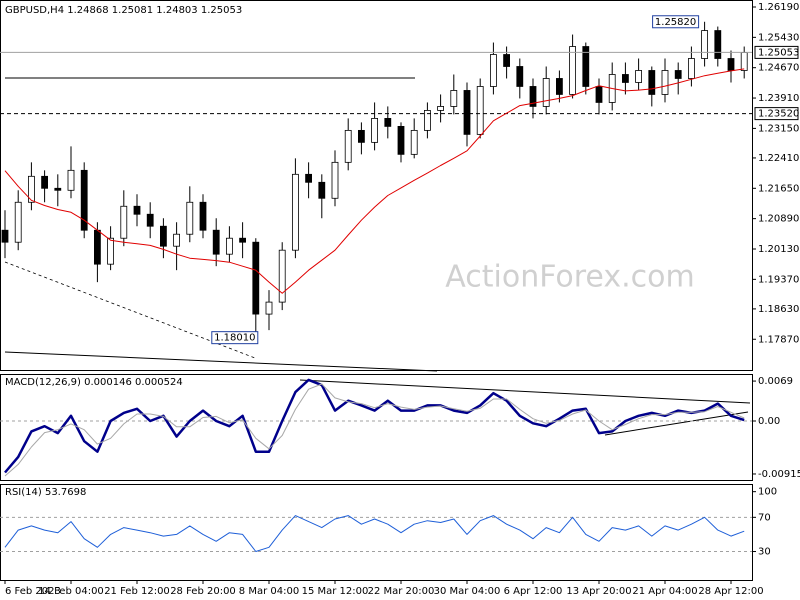 Image resolution: width=800 pixels, height=600 pixels. What do you see at coordinates (203, 591) in the screenshot?
I see `x-tick-label: 28 Feb 20:00` at bounding box center [203, 591].